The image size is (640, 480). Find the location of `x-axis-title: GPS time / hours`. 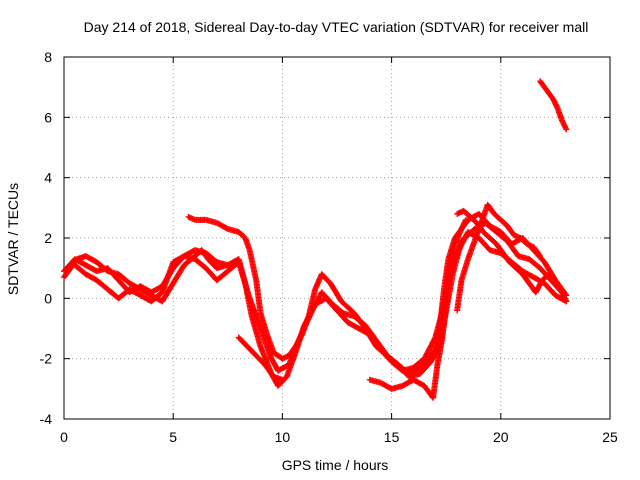

x-axis-title: GPS time / hours is located at coordinates (335, 465).